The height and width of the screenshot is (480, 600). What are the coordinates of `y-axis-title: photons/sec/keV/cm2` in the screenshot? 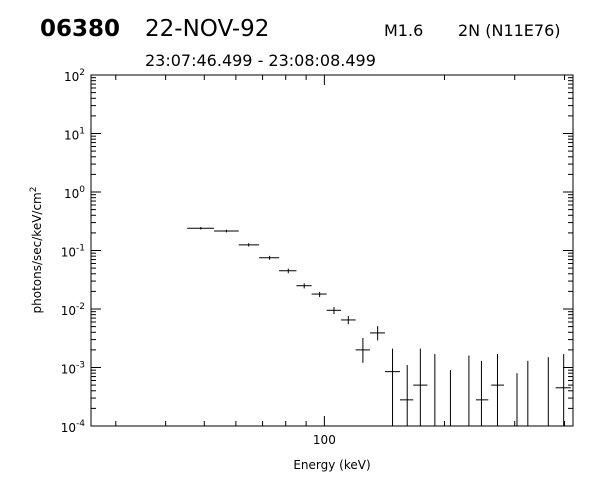 It's located at (36, 250).